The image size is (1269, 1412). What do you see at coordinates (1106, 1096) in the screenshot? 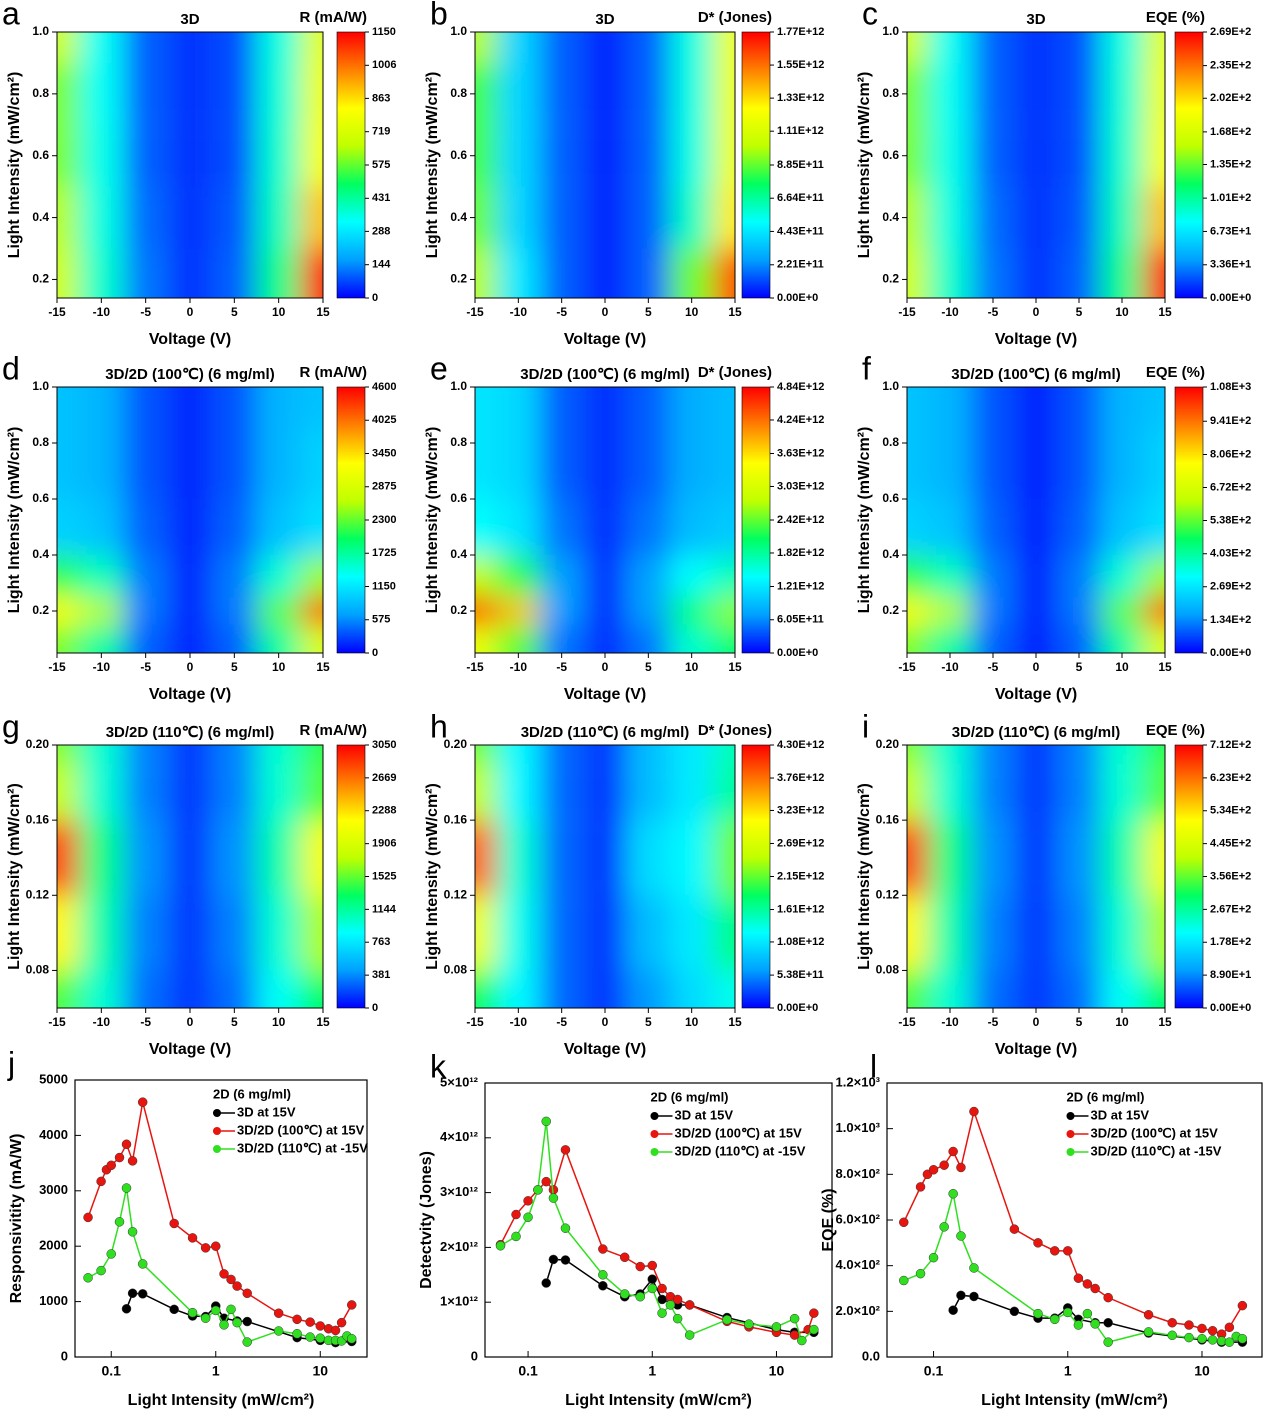
I see `legend-title: 2D (6 mg/ml)` at bounding box center [1106, 1096].